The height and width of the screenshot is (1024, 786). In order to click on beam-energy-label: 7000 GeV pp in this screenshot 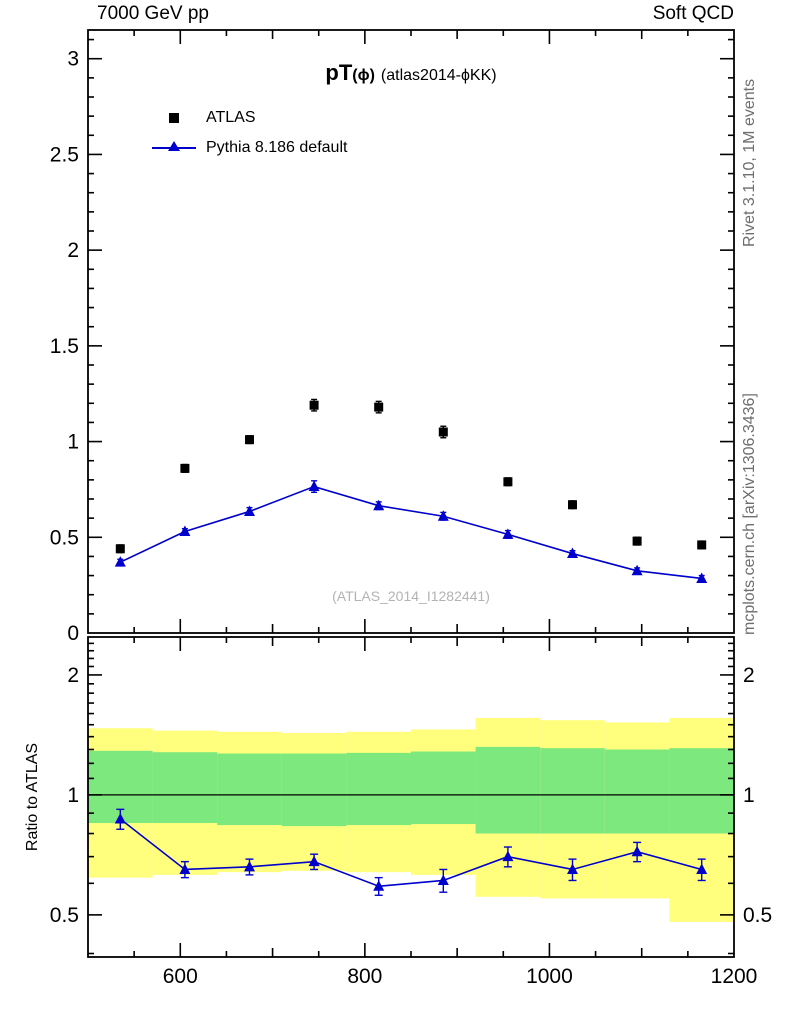, I will do `click(153, 13)`.